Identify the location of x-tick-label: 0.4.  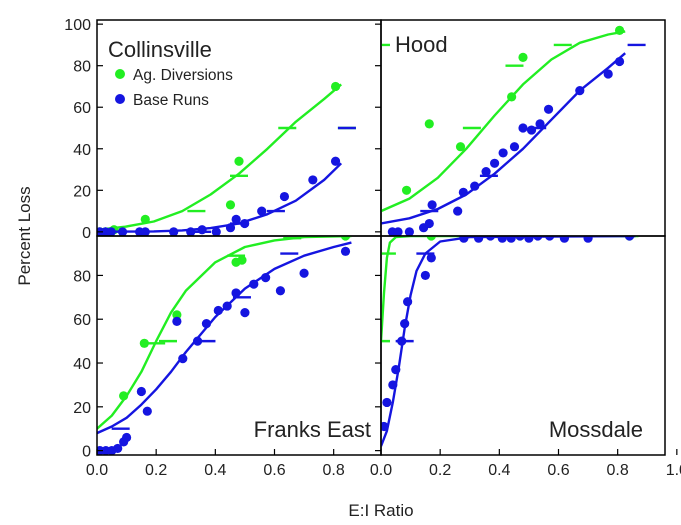
(499, 470).